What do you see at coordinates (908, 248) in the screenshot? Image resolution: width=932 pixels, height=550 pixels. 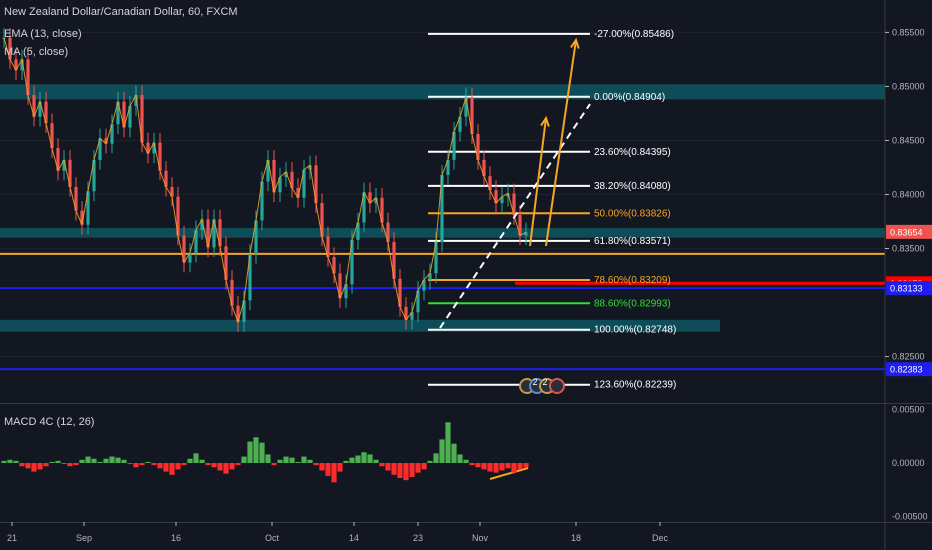 I see `price-tick-label: 0.83500` at bounding box center [908, 248].